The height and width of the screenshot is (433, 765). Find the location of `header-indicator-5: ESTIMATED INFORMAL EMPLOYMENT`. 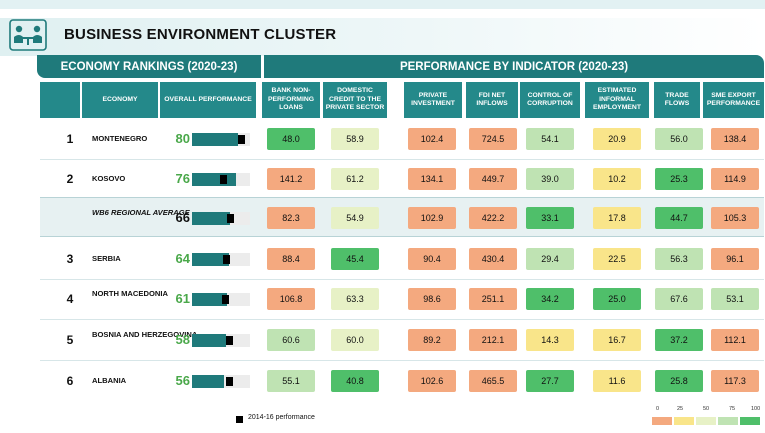

header-indicator-5: ESTIMATED INFORMAL EMPLOYMENT is located at coordinates (617, 100).